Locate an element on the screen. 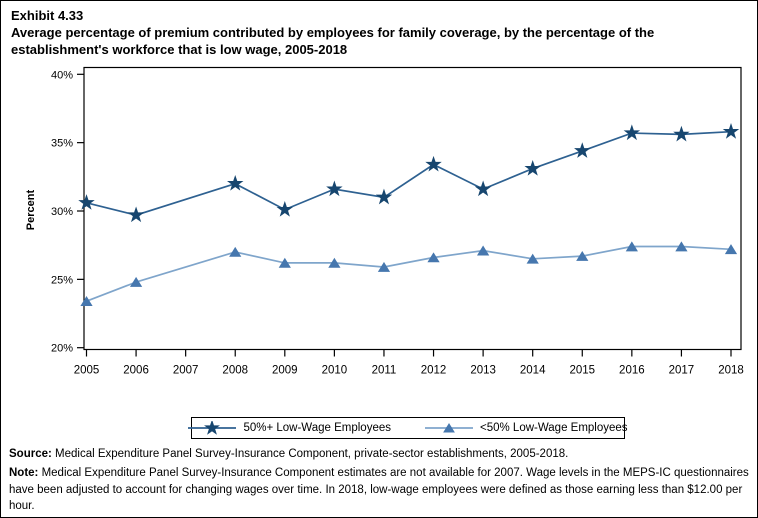 Image resolution: width=758 pixels, height=518 pixels. note-label: Note: is located at coordinates (24, 473).